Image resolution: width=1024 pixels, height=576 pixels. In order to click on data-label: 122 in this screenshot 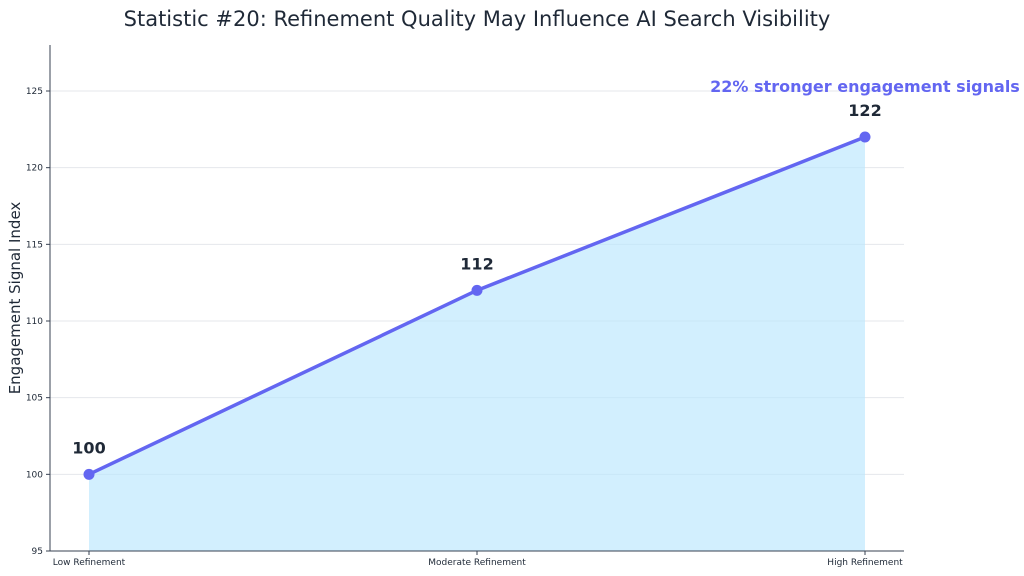, I will do `click(864, 110)`.